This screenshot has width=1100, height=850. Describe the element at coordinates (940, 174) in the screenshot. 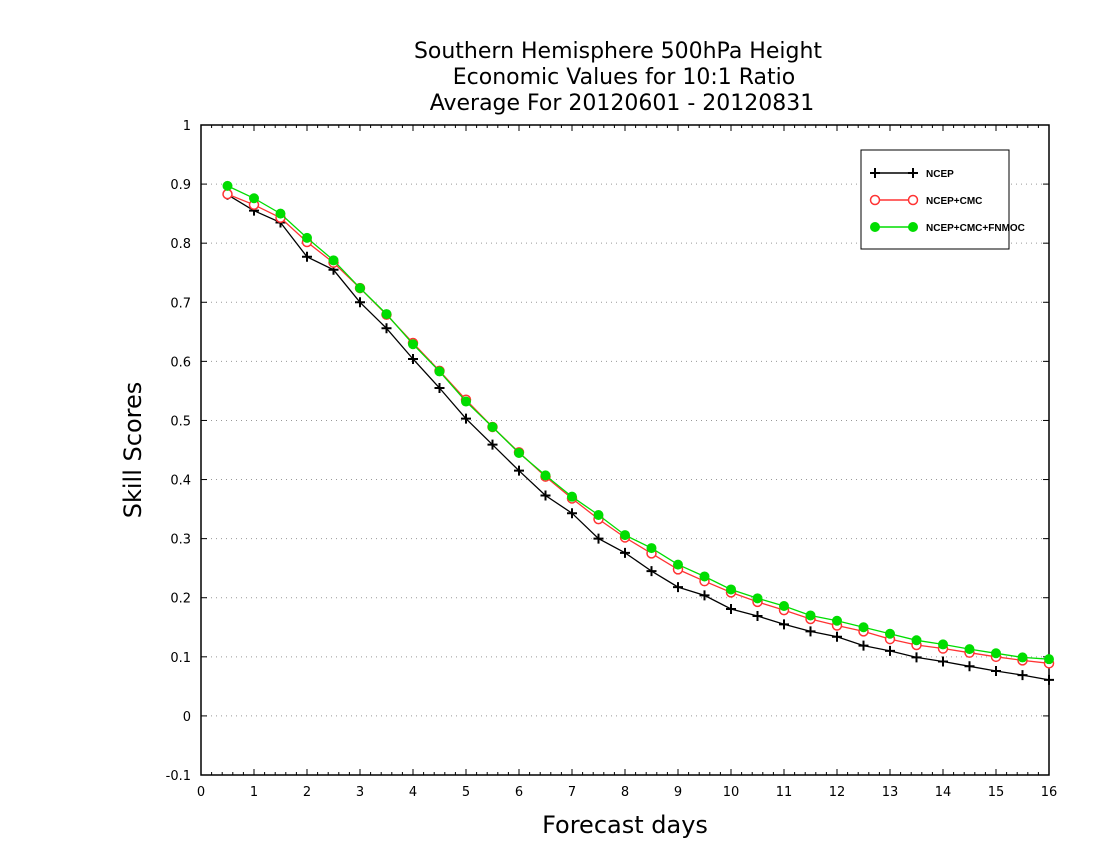

I see `legend-label: NCEP` at that location.